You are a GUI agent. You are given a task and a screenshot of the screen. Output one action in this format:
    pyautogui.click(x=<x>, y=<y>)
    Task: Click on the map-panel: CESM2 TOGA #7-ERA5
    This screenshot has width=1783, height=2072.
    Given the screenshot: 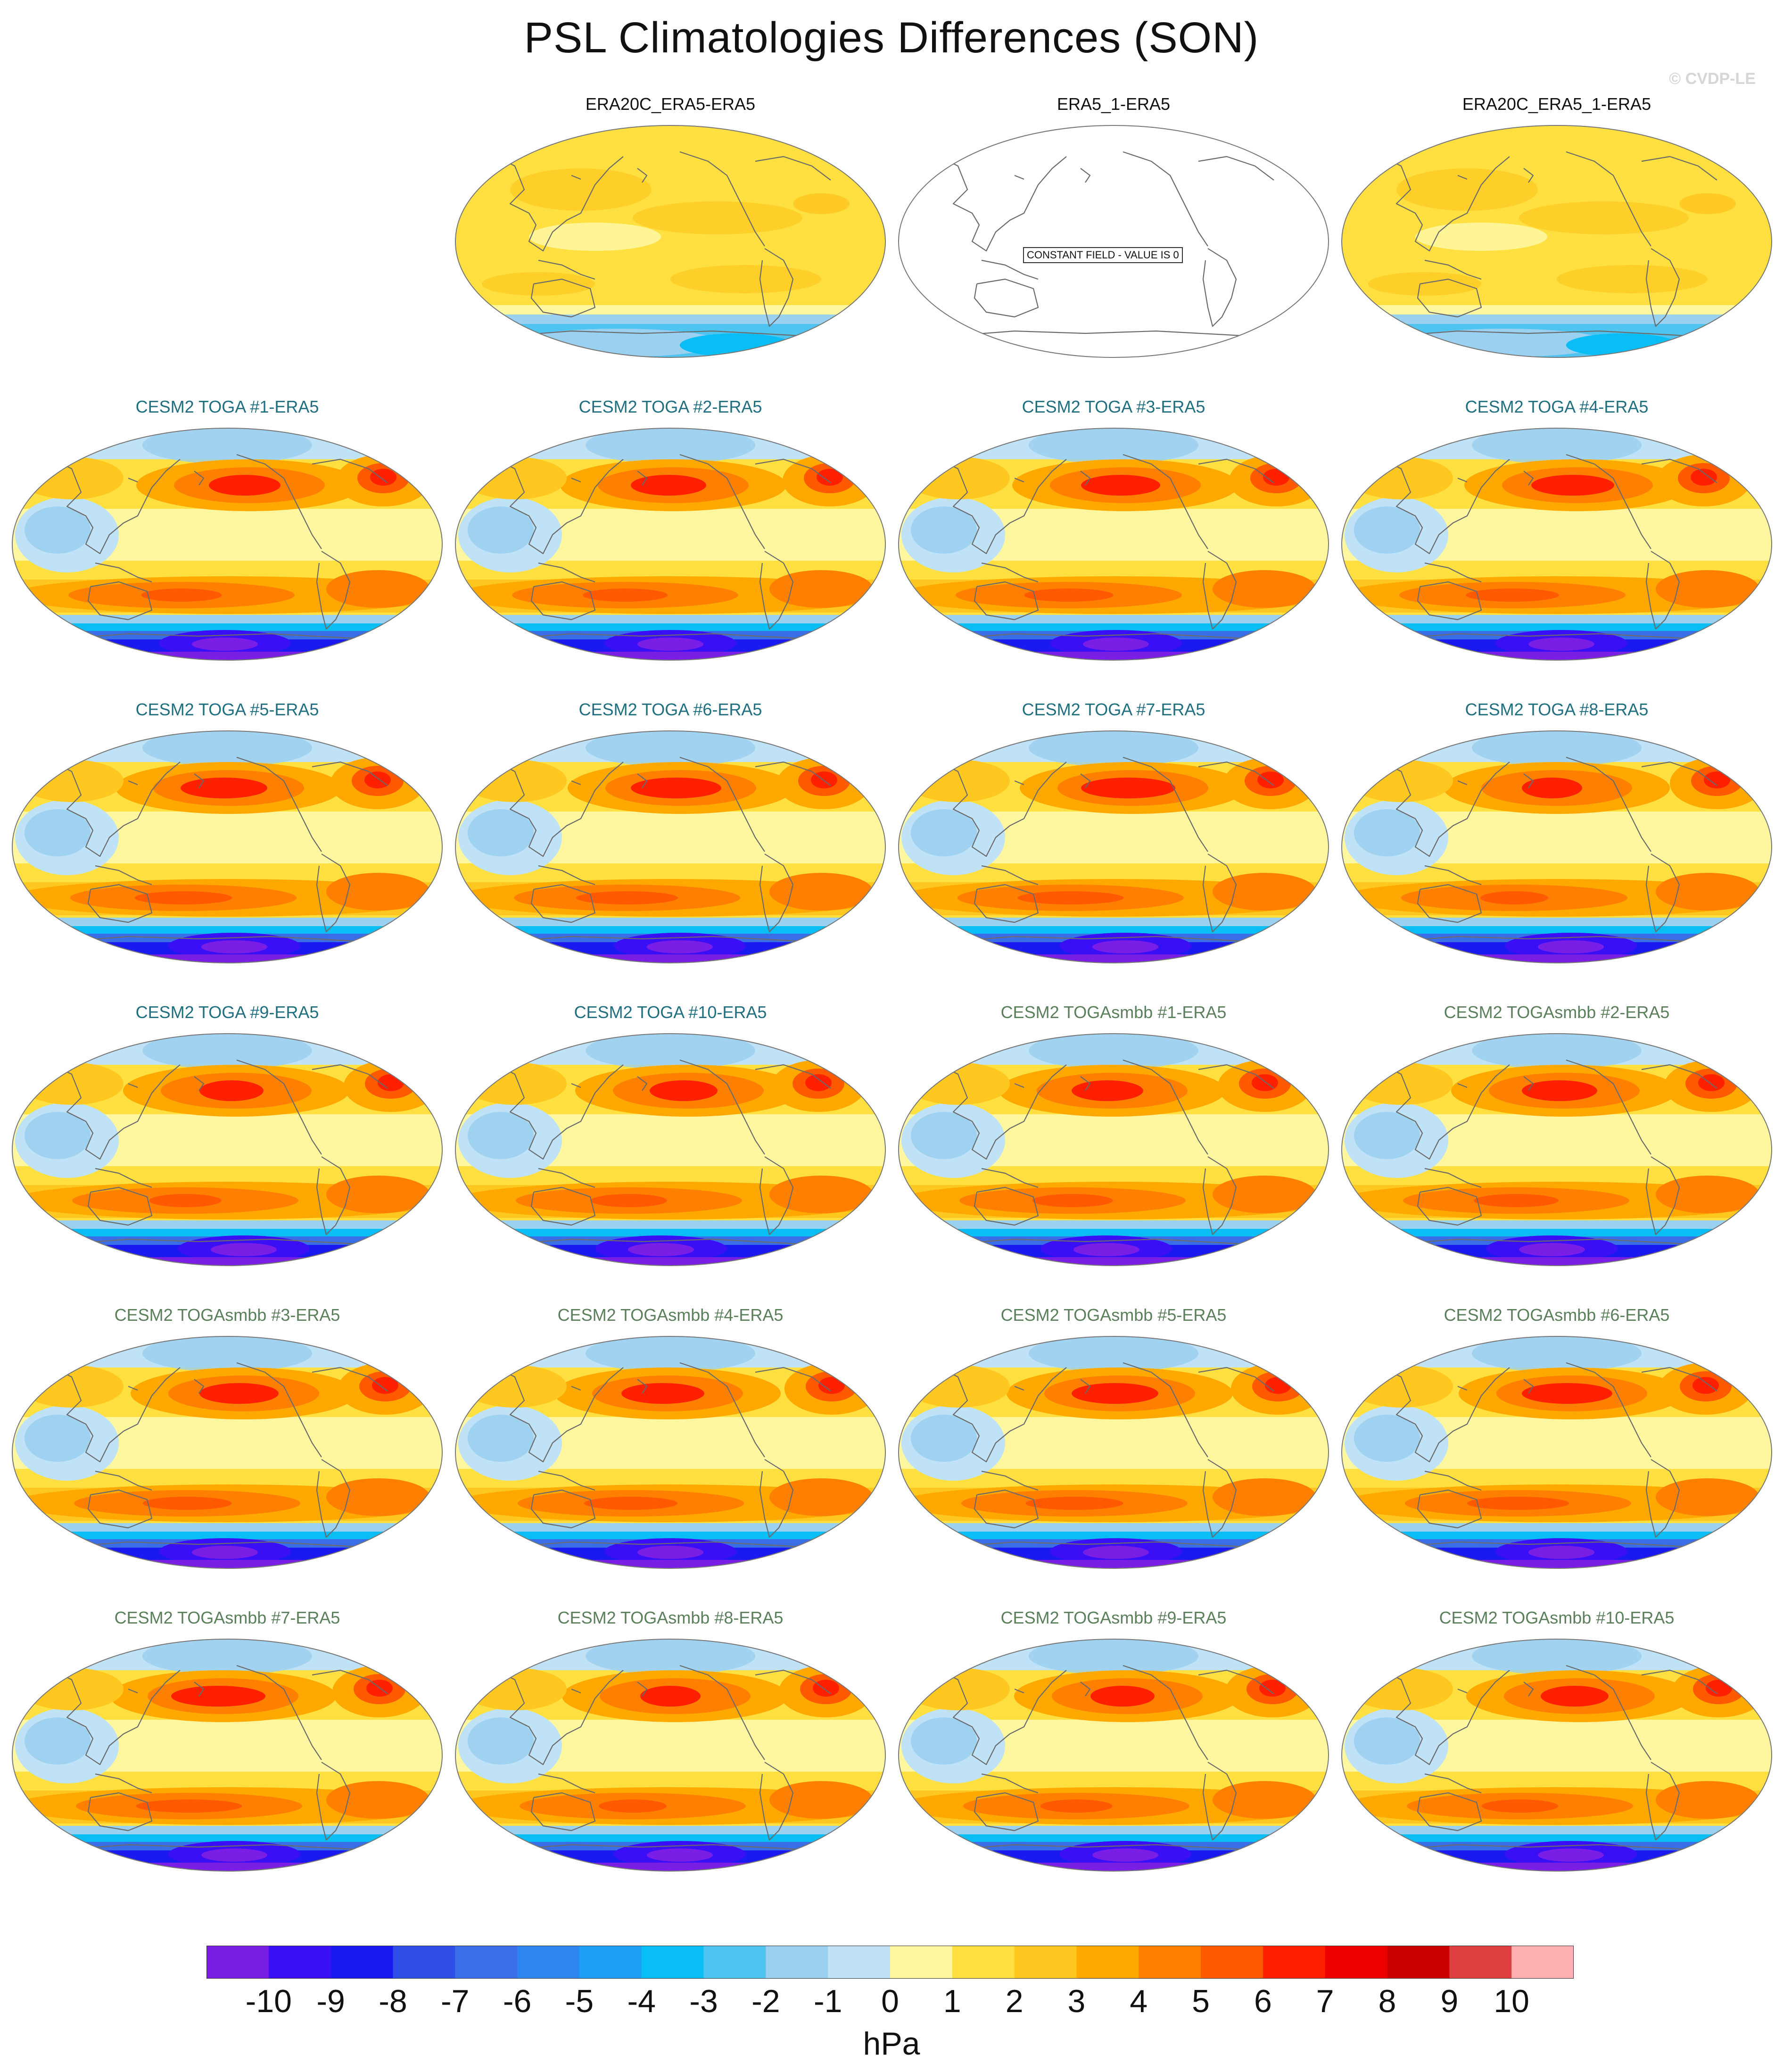 What is the action you would take?
    pyautogui.click(x=1113, y=832)
    